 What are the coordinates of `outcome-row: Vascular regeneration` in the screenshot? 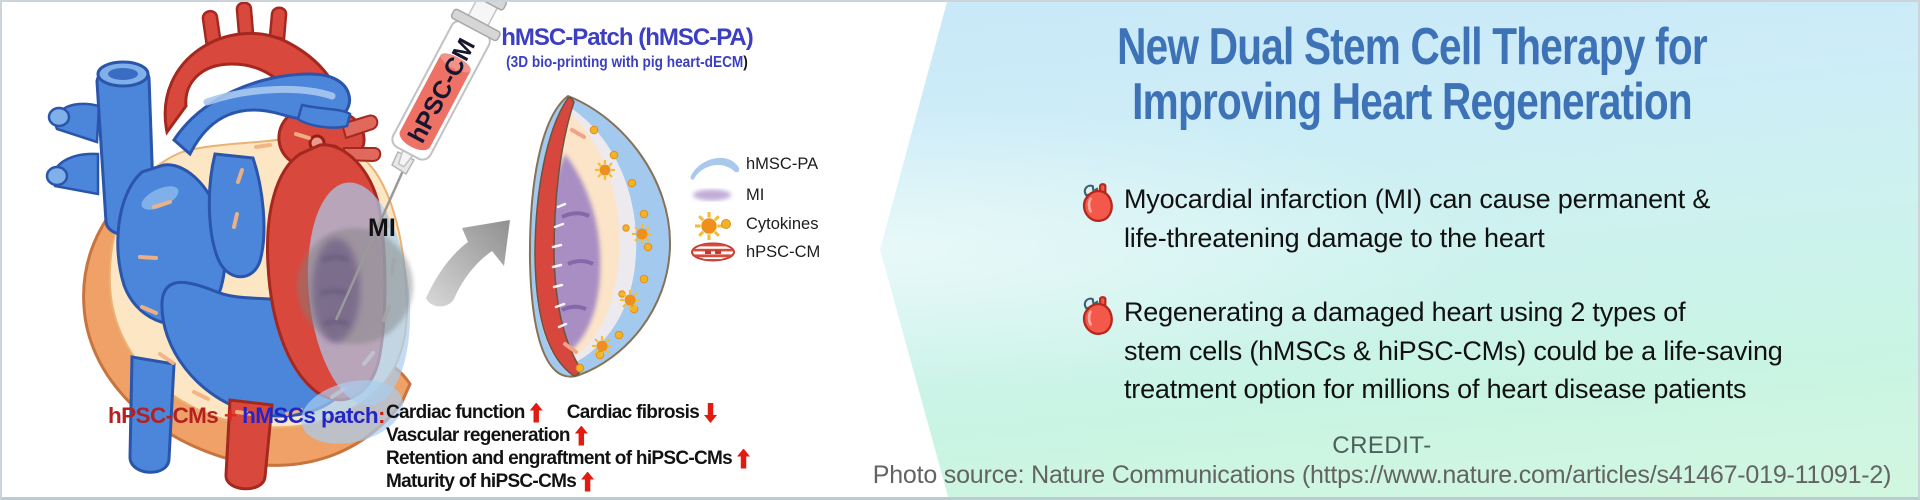 It's located at (568, 435).